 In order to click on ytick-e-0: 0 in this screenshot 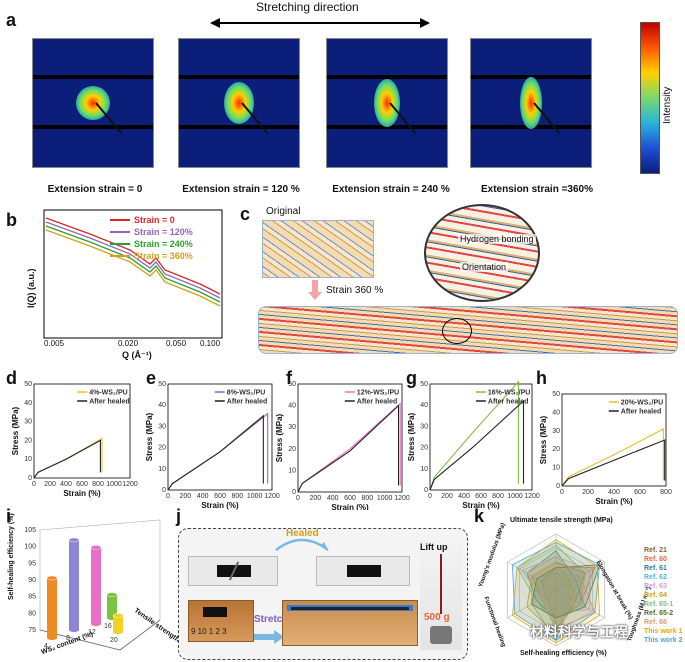, I will do `click(164, 490)`.